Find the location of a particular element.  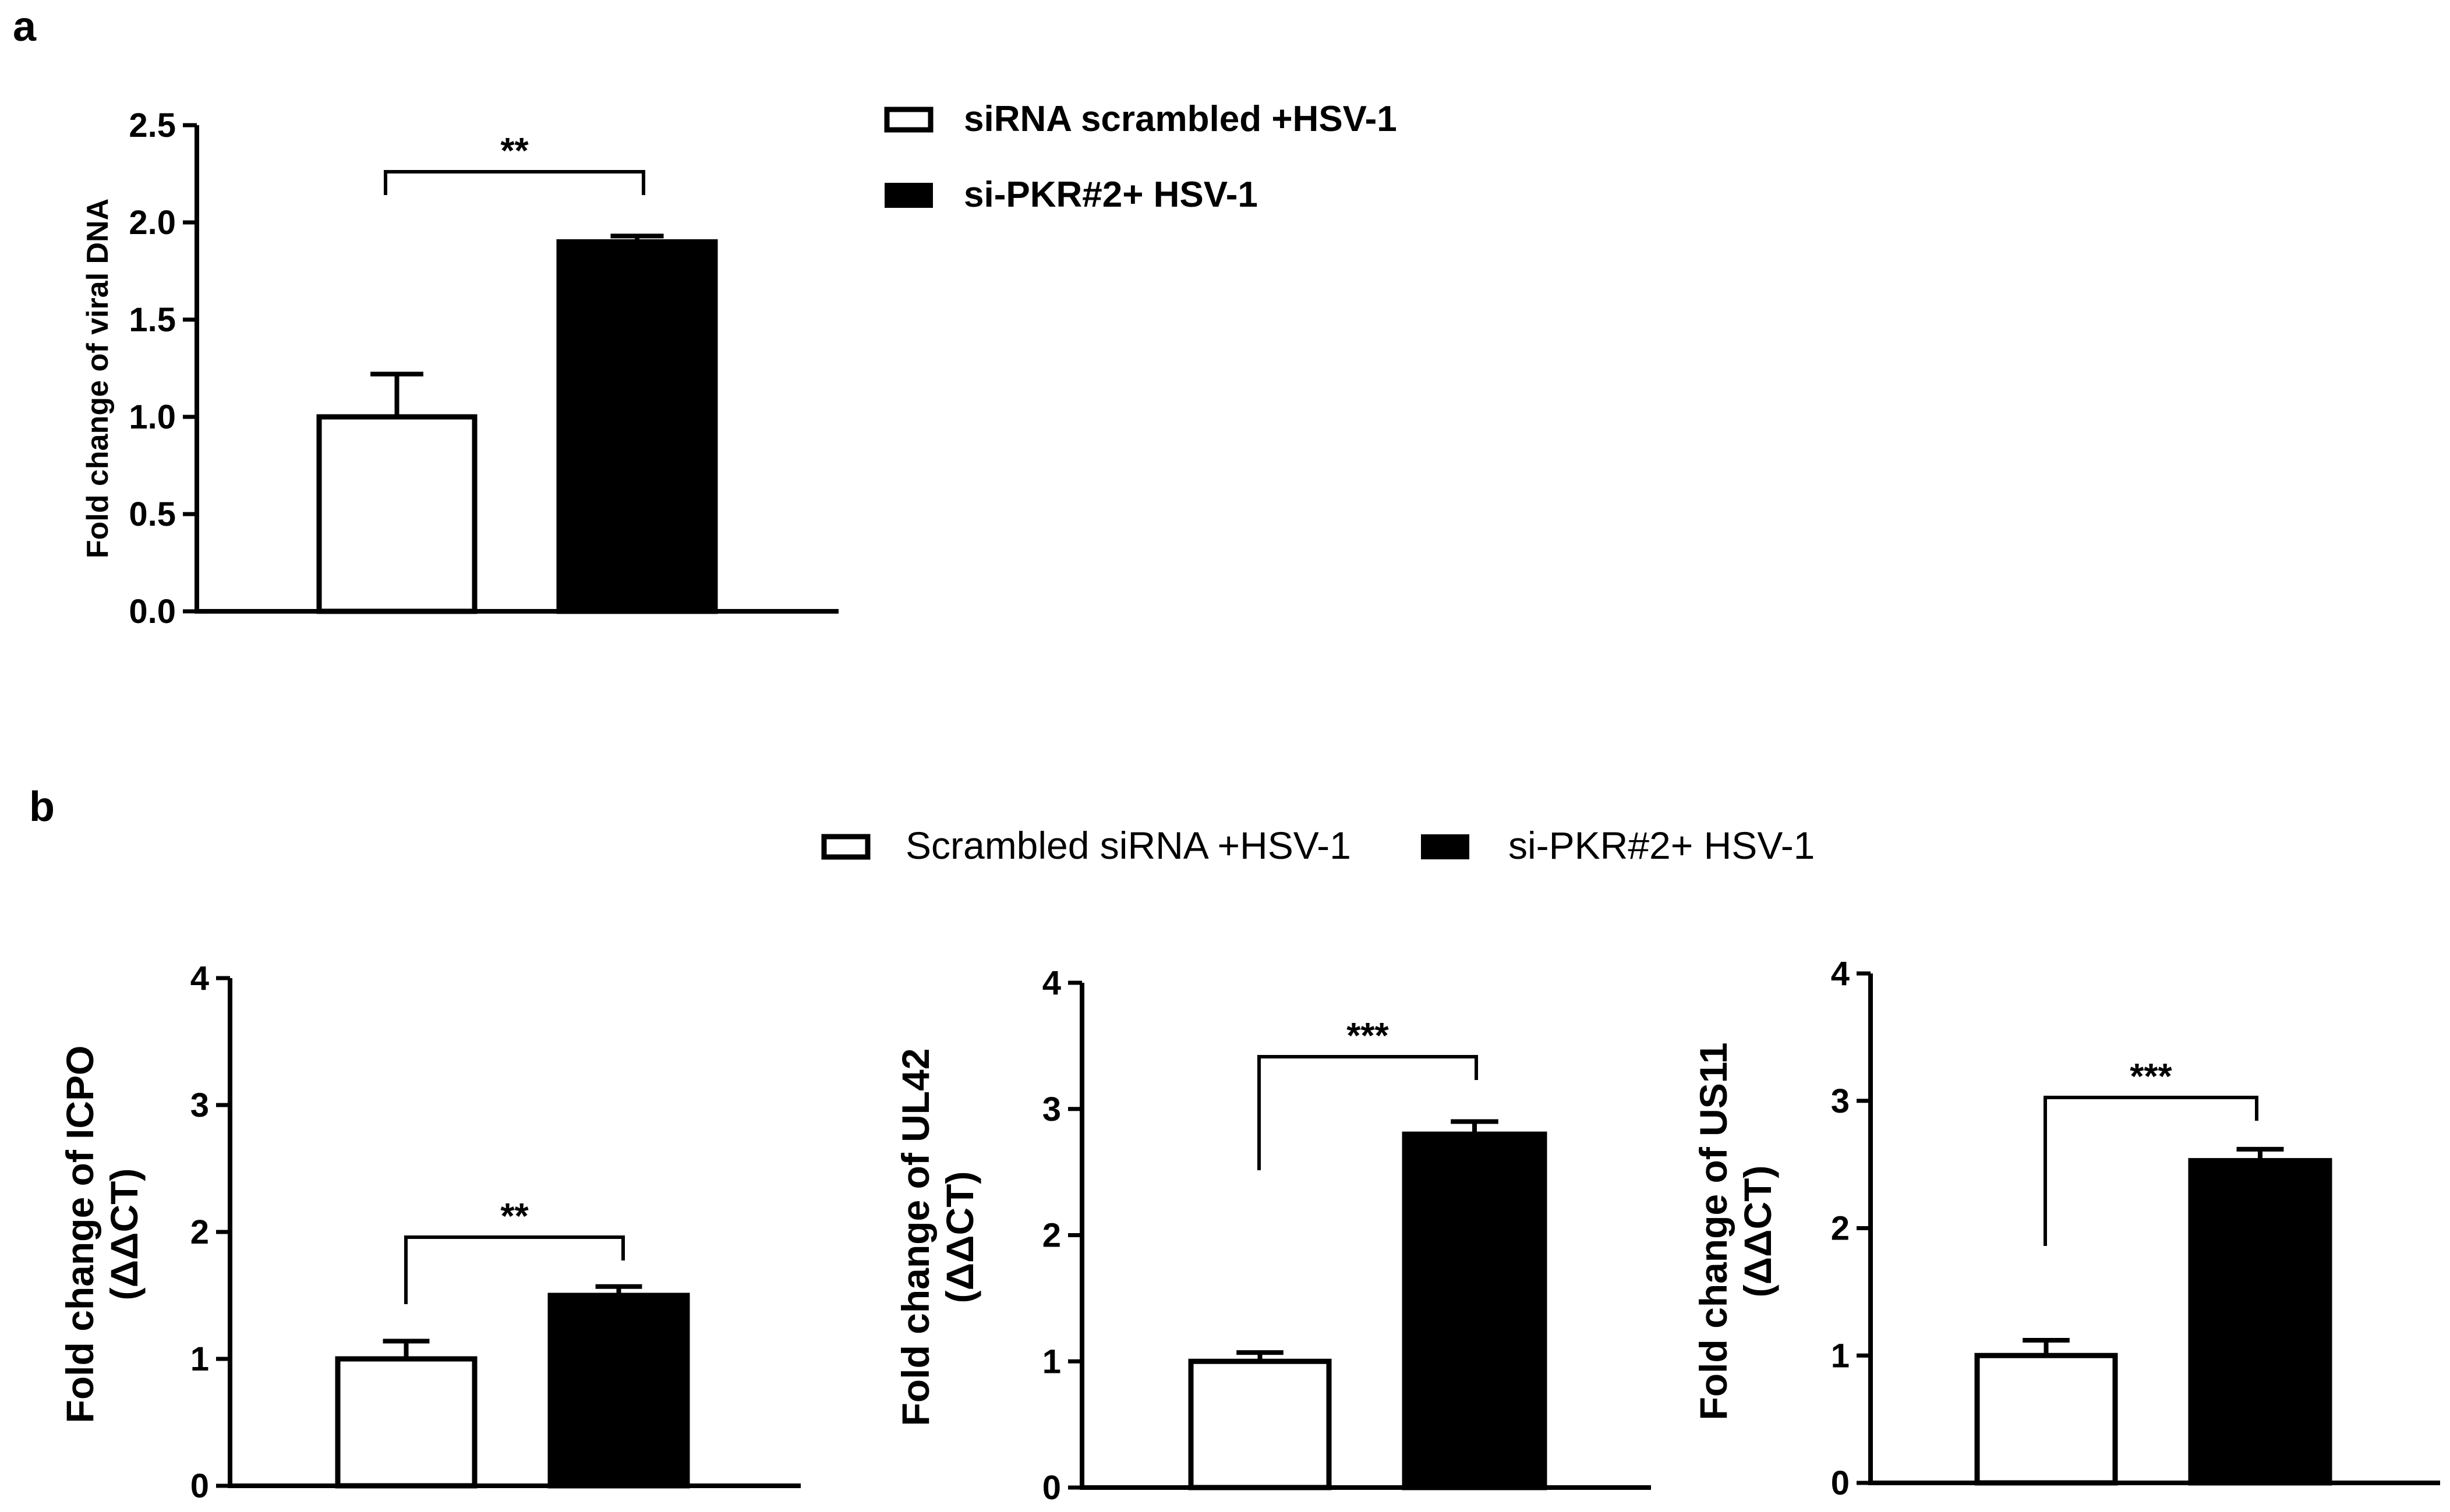

legend-b-label-1: si-PKR#2+ HSV-1 is located at coordinates (1662, 845).